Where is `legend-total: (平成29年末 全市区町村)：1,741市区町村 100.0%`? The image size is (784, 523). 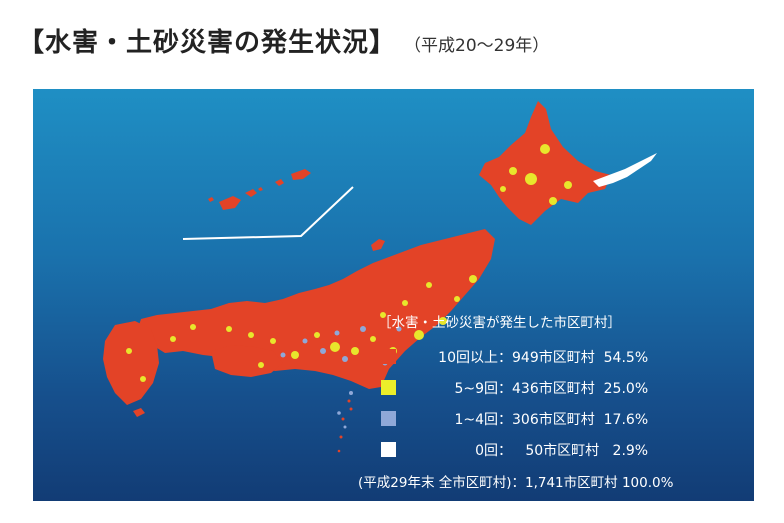
legend-total: (平成29年末 全市区町村)：1,741市区町村 100.0% is located at coordinates (516, 483).